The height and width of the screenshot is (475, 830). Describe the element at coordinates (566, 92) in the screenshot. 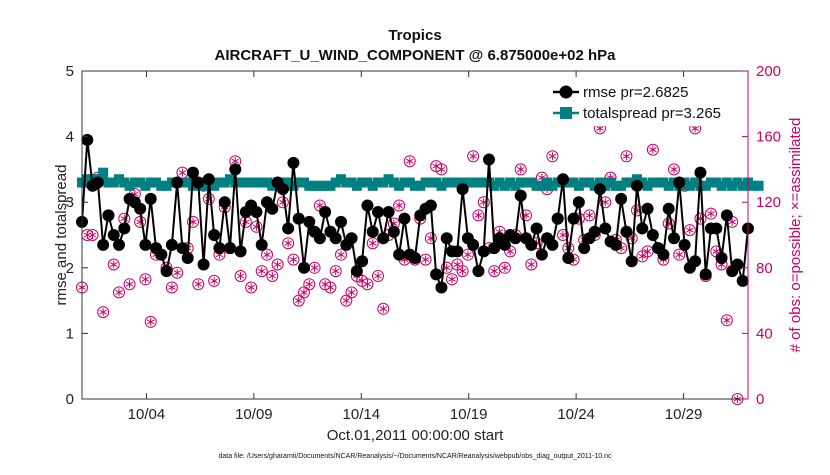

I see `legend-rmse-marker` at that location.